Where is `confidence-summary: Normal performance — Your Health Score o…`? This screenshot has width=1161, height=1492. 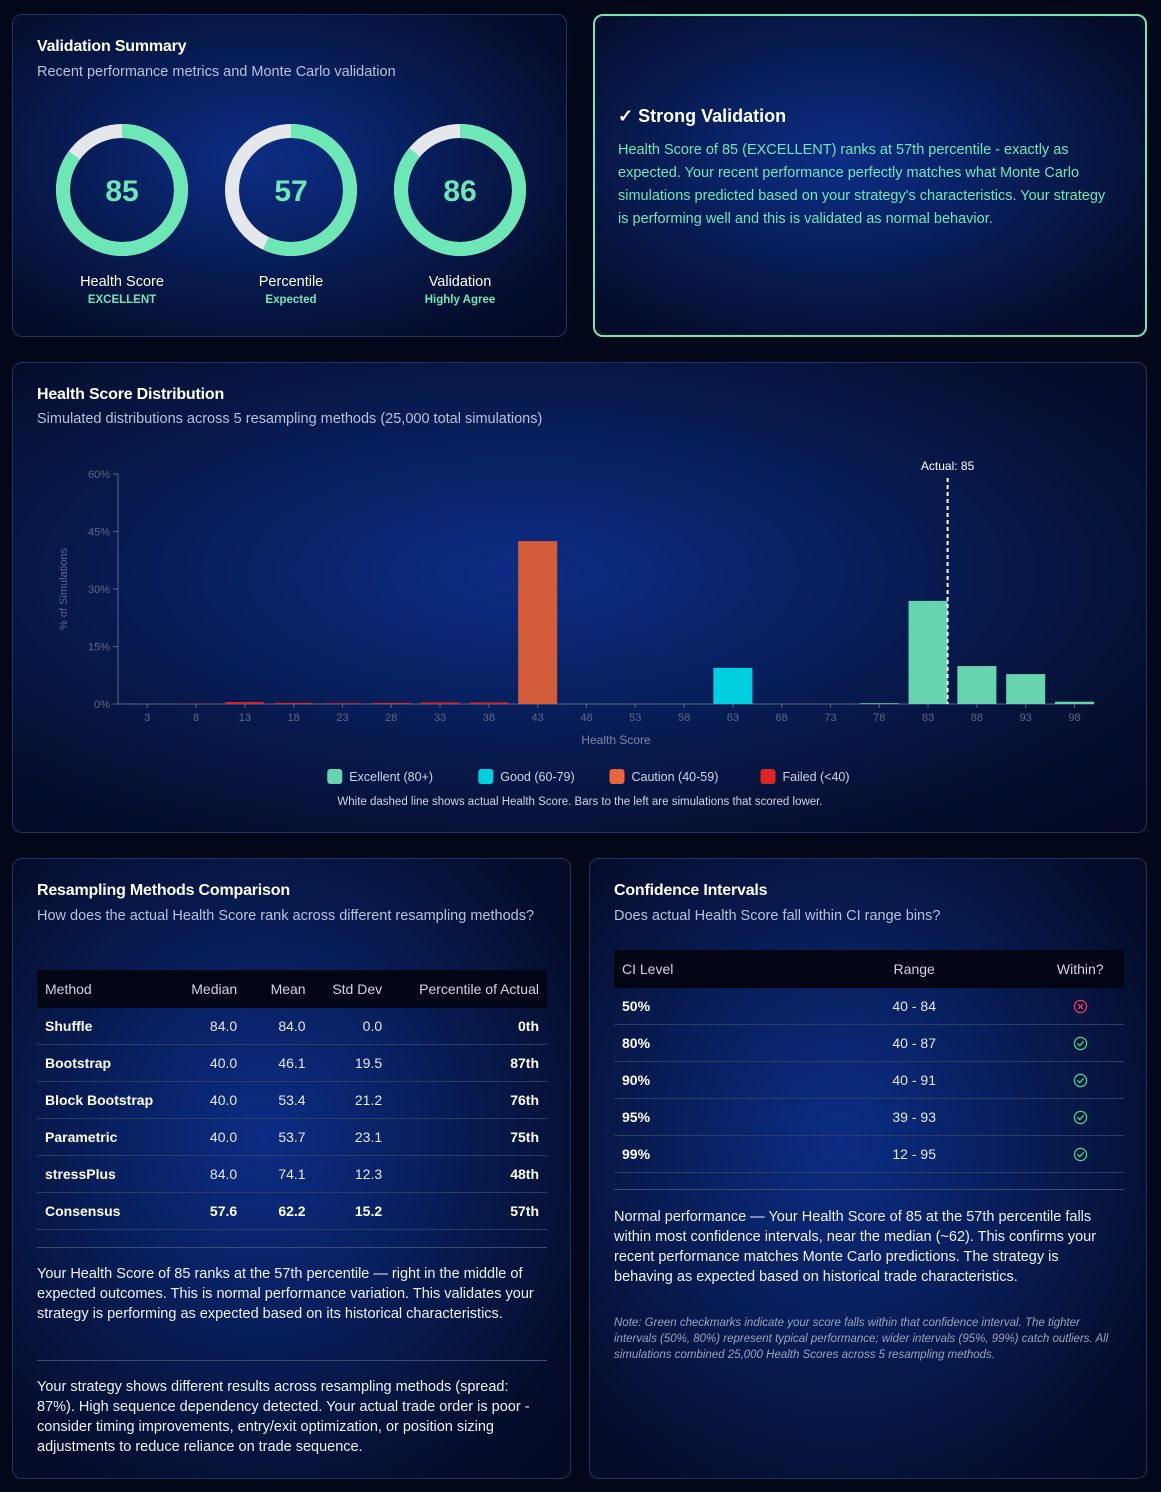
confidence-summary: Normal performance — Your Health Score o… is located at coordinates (855, 1247).